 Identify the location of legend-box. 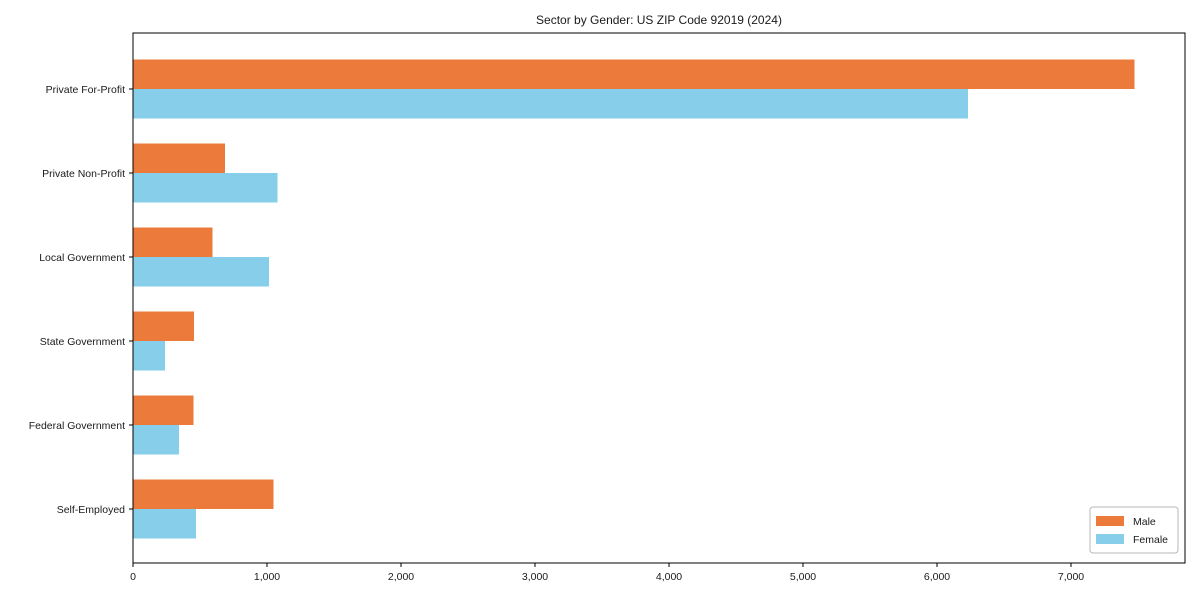
(1134, 530).